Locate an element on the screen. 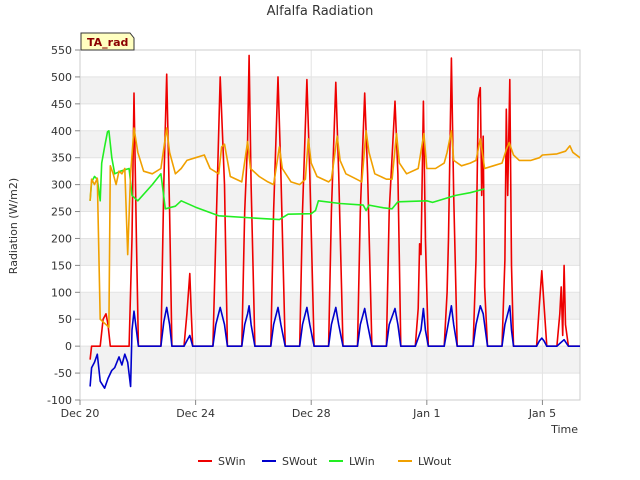  y-tick-label: 150 is located at coordinates (61, 265).